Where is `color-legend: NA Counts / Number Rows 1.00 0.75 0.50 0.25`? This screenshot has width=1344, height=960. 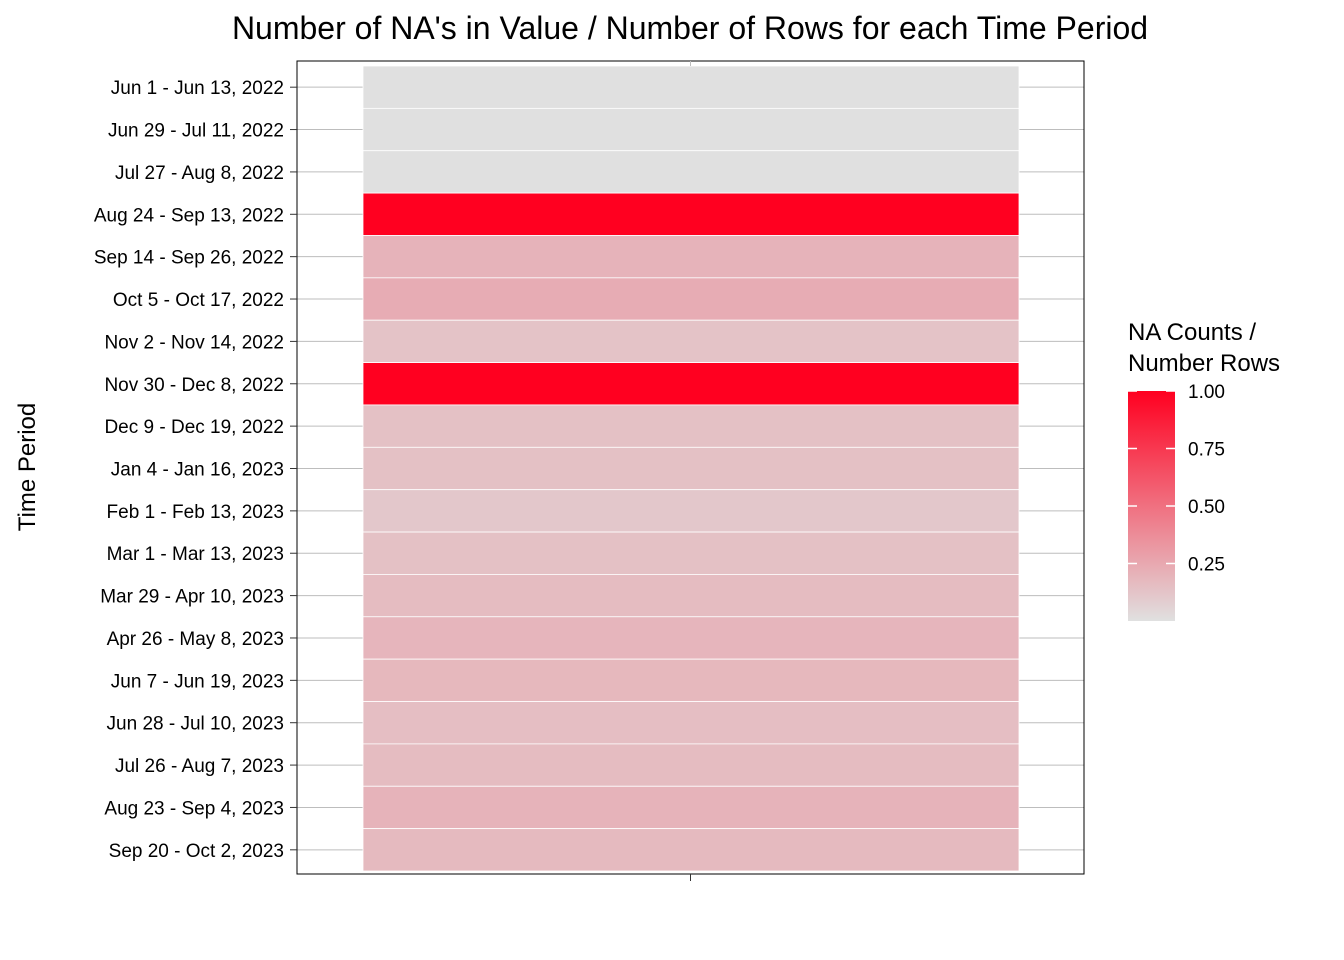
color-legend: NA Counts / Number Rows 1.00 0.75 0.50 0.25 is located at coordinates (1204, 470).